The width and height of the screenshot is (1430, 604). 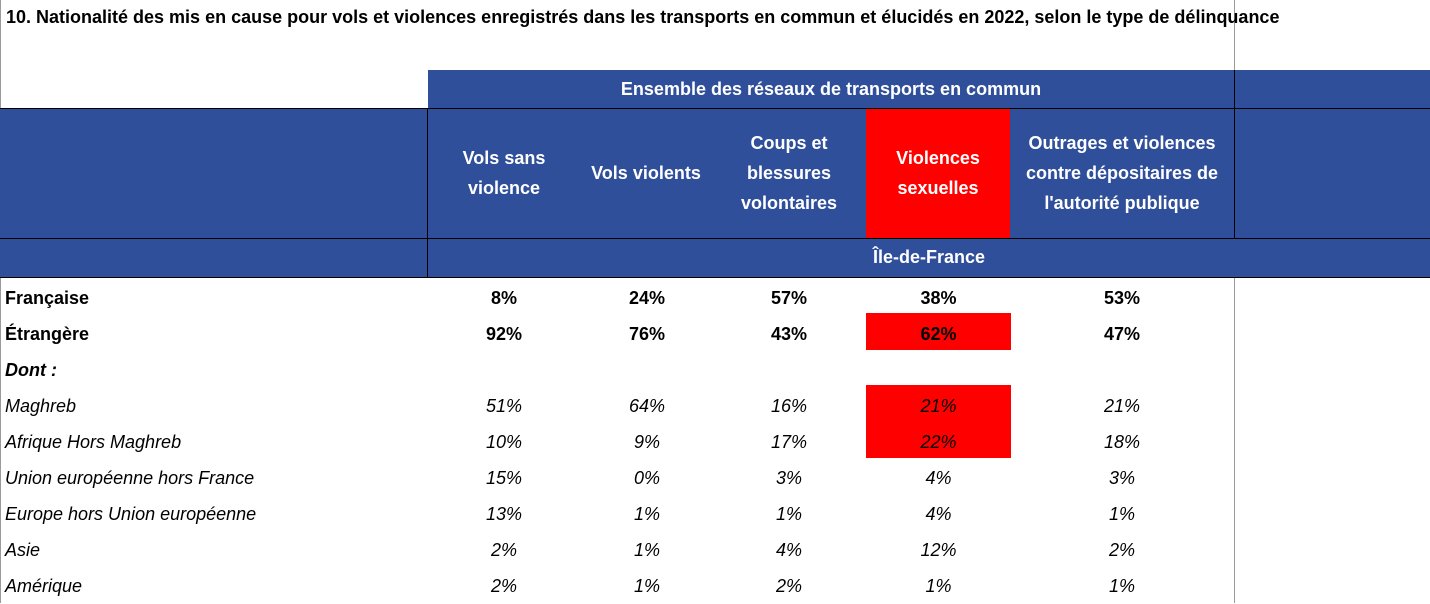 What do you see at coordinates (503, 298) in the screenshot?
I see `table-cell: 8%` at bounding box center [503, 298].